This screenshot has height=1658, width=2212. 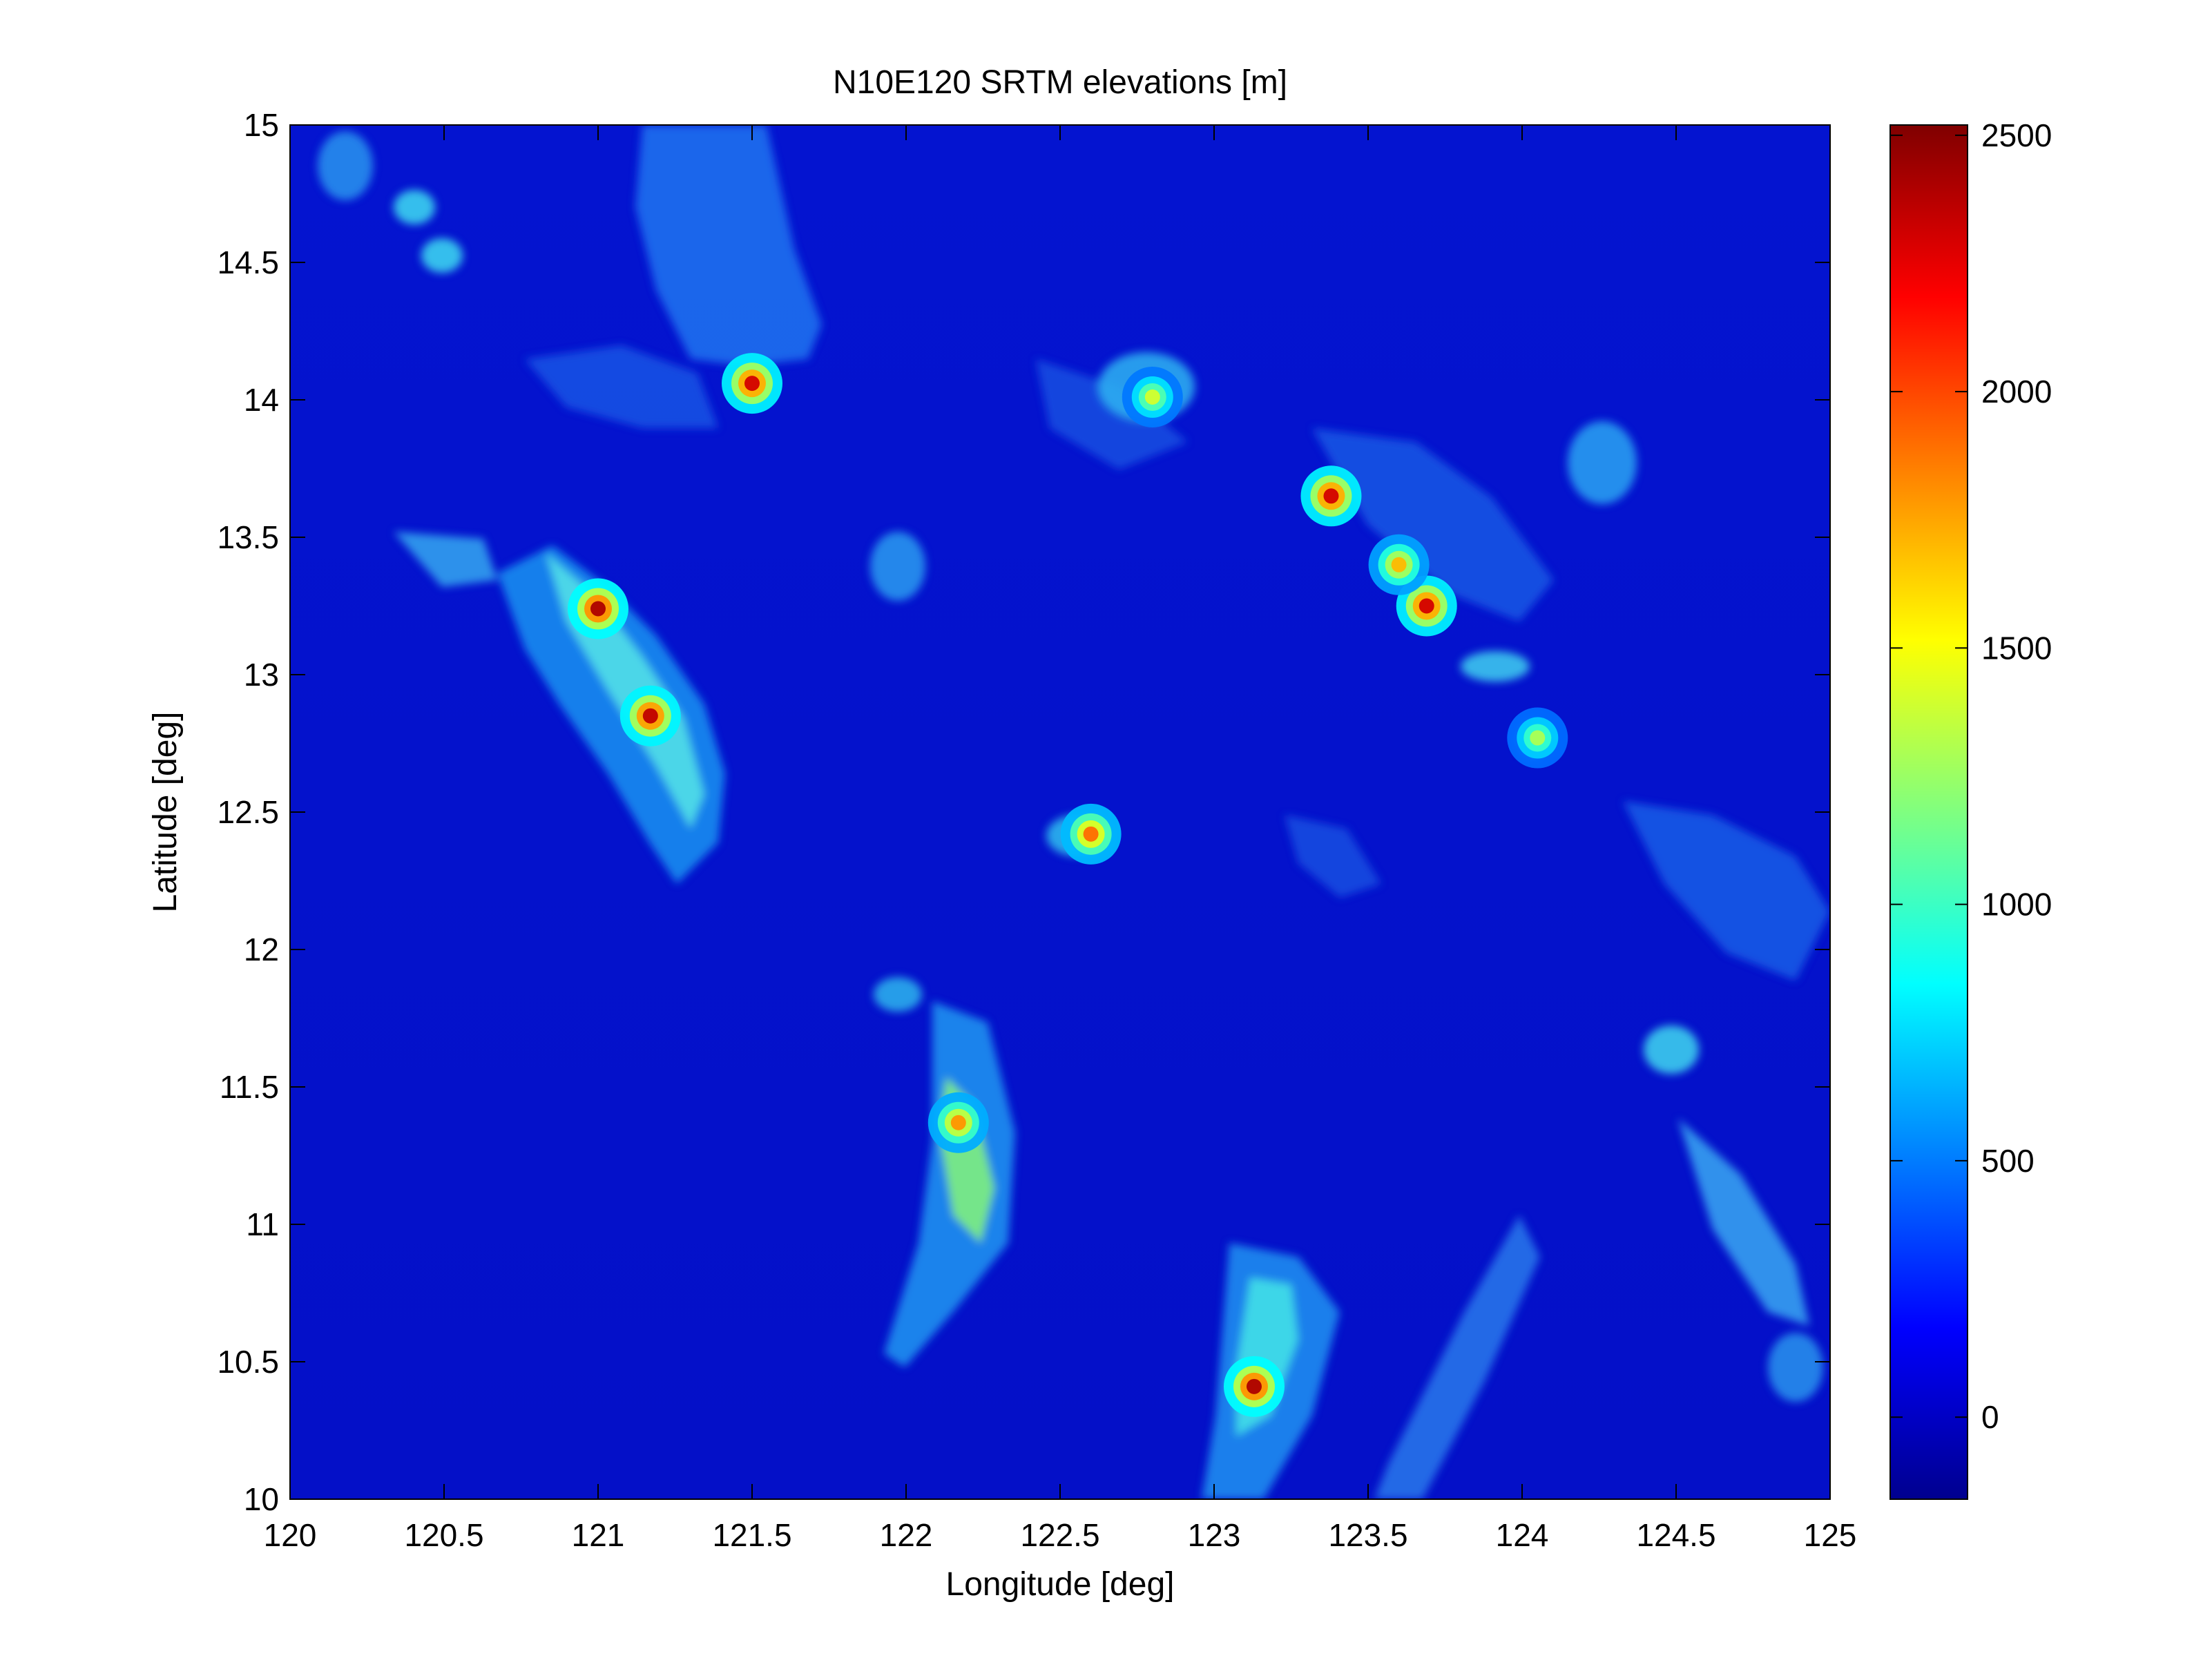 What do you see at coordinates (250, 1087) in the screenshot?
I see `y-tick-label: 11.5` at bounding box center [250, 1087].